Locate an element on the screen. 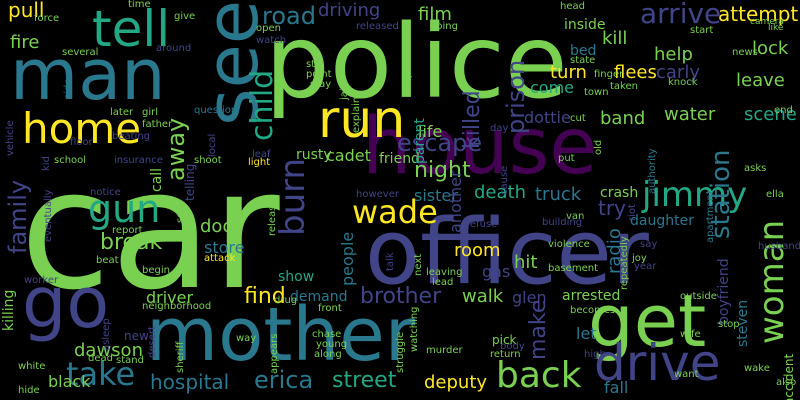 This screenshot has height=400, width=800. word-released: released is located at coordinates (377, 26).